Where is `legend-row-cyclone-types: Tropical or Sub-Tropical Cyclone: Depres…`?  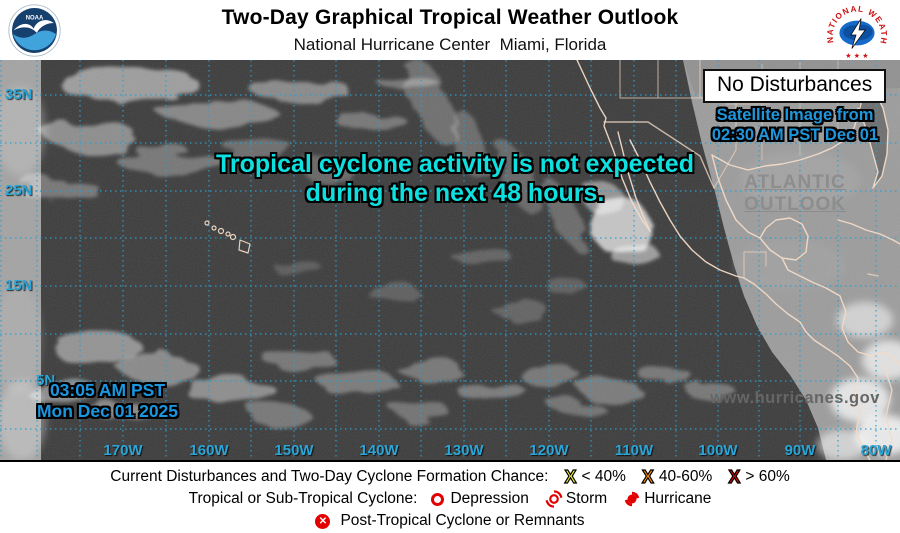
legend-row-cyclone-types: Tropical or Sub-Tropical Cyclone: Depres… is located at coordinates (450, 499).